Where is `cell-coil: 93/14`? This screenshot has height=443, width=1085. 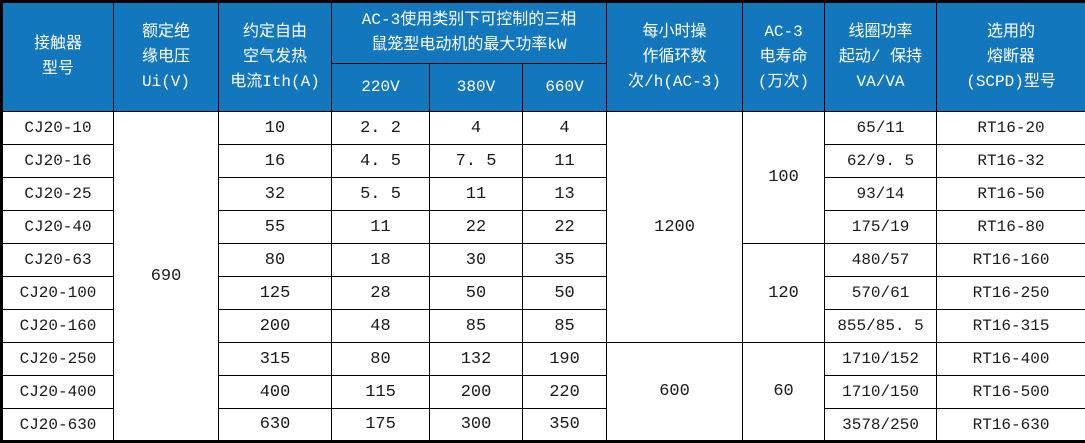
cell-coil: 93/14 is located at coordinates (881, 194).